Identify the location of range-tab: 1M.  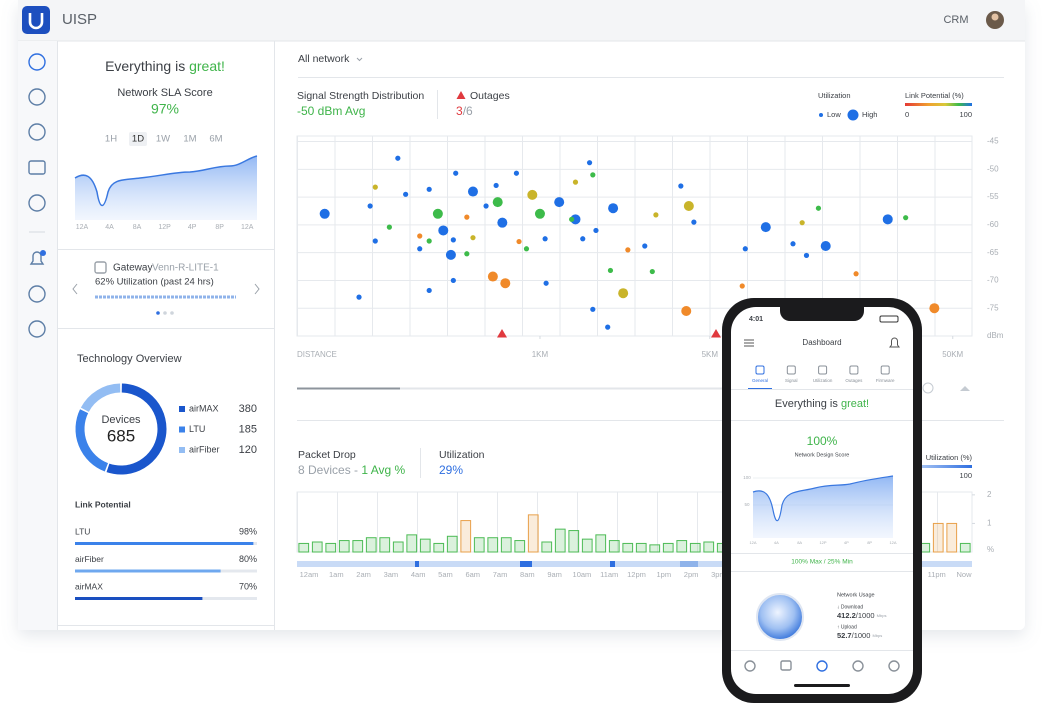
(189, 139).